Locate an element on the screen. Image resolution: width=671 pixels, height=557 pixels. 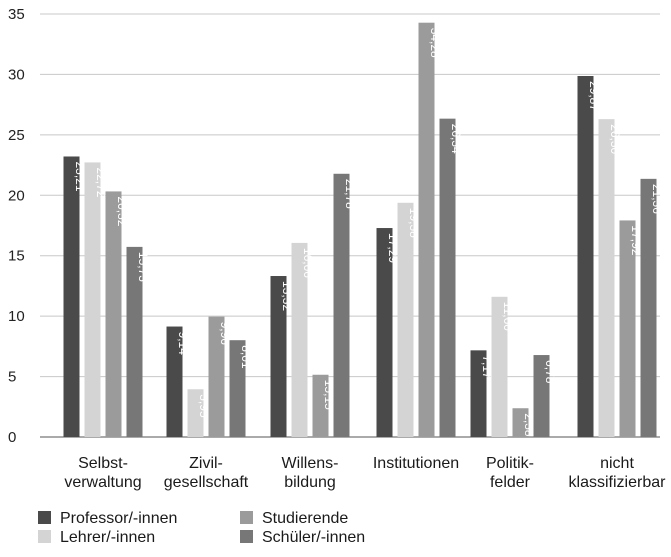
data-label: 8,01 is located at coordinates (246, 357).